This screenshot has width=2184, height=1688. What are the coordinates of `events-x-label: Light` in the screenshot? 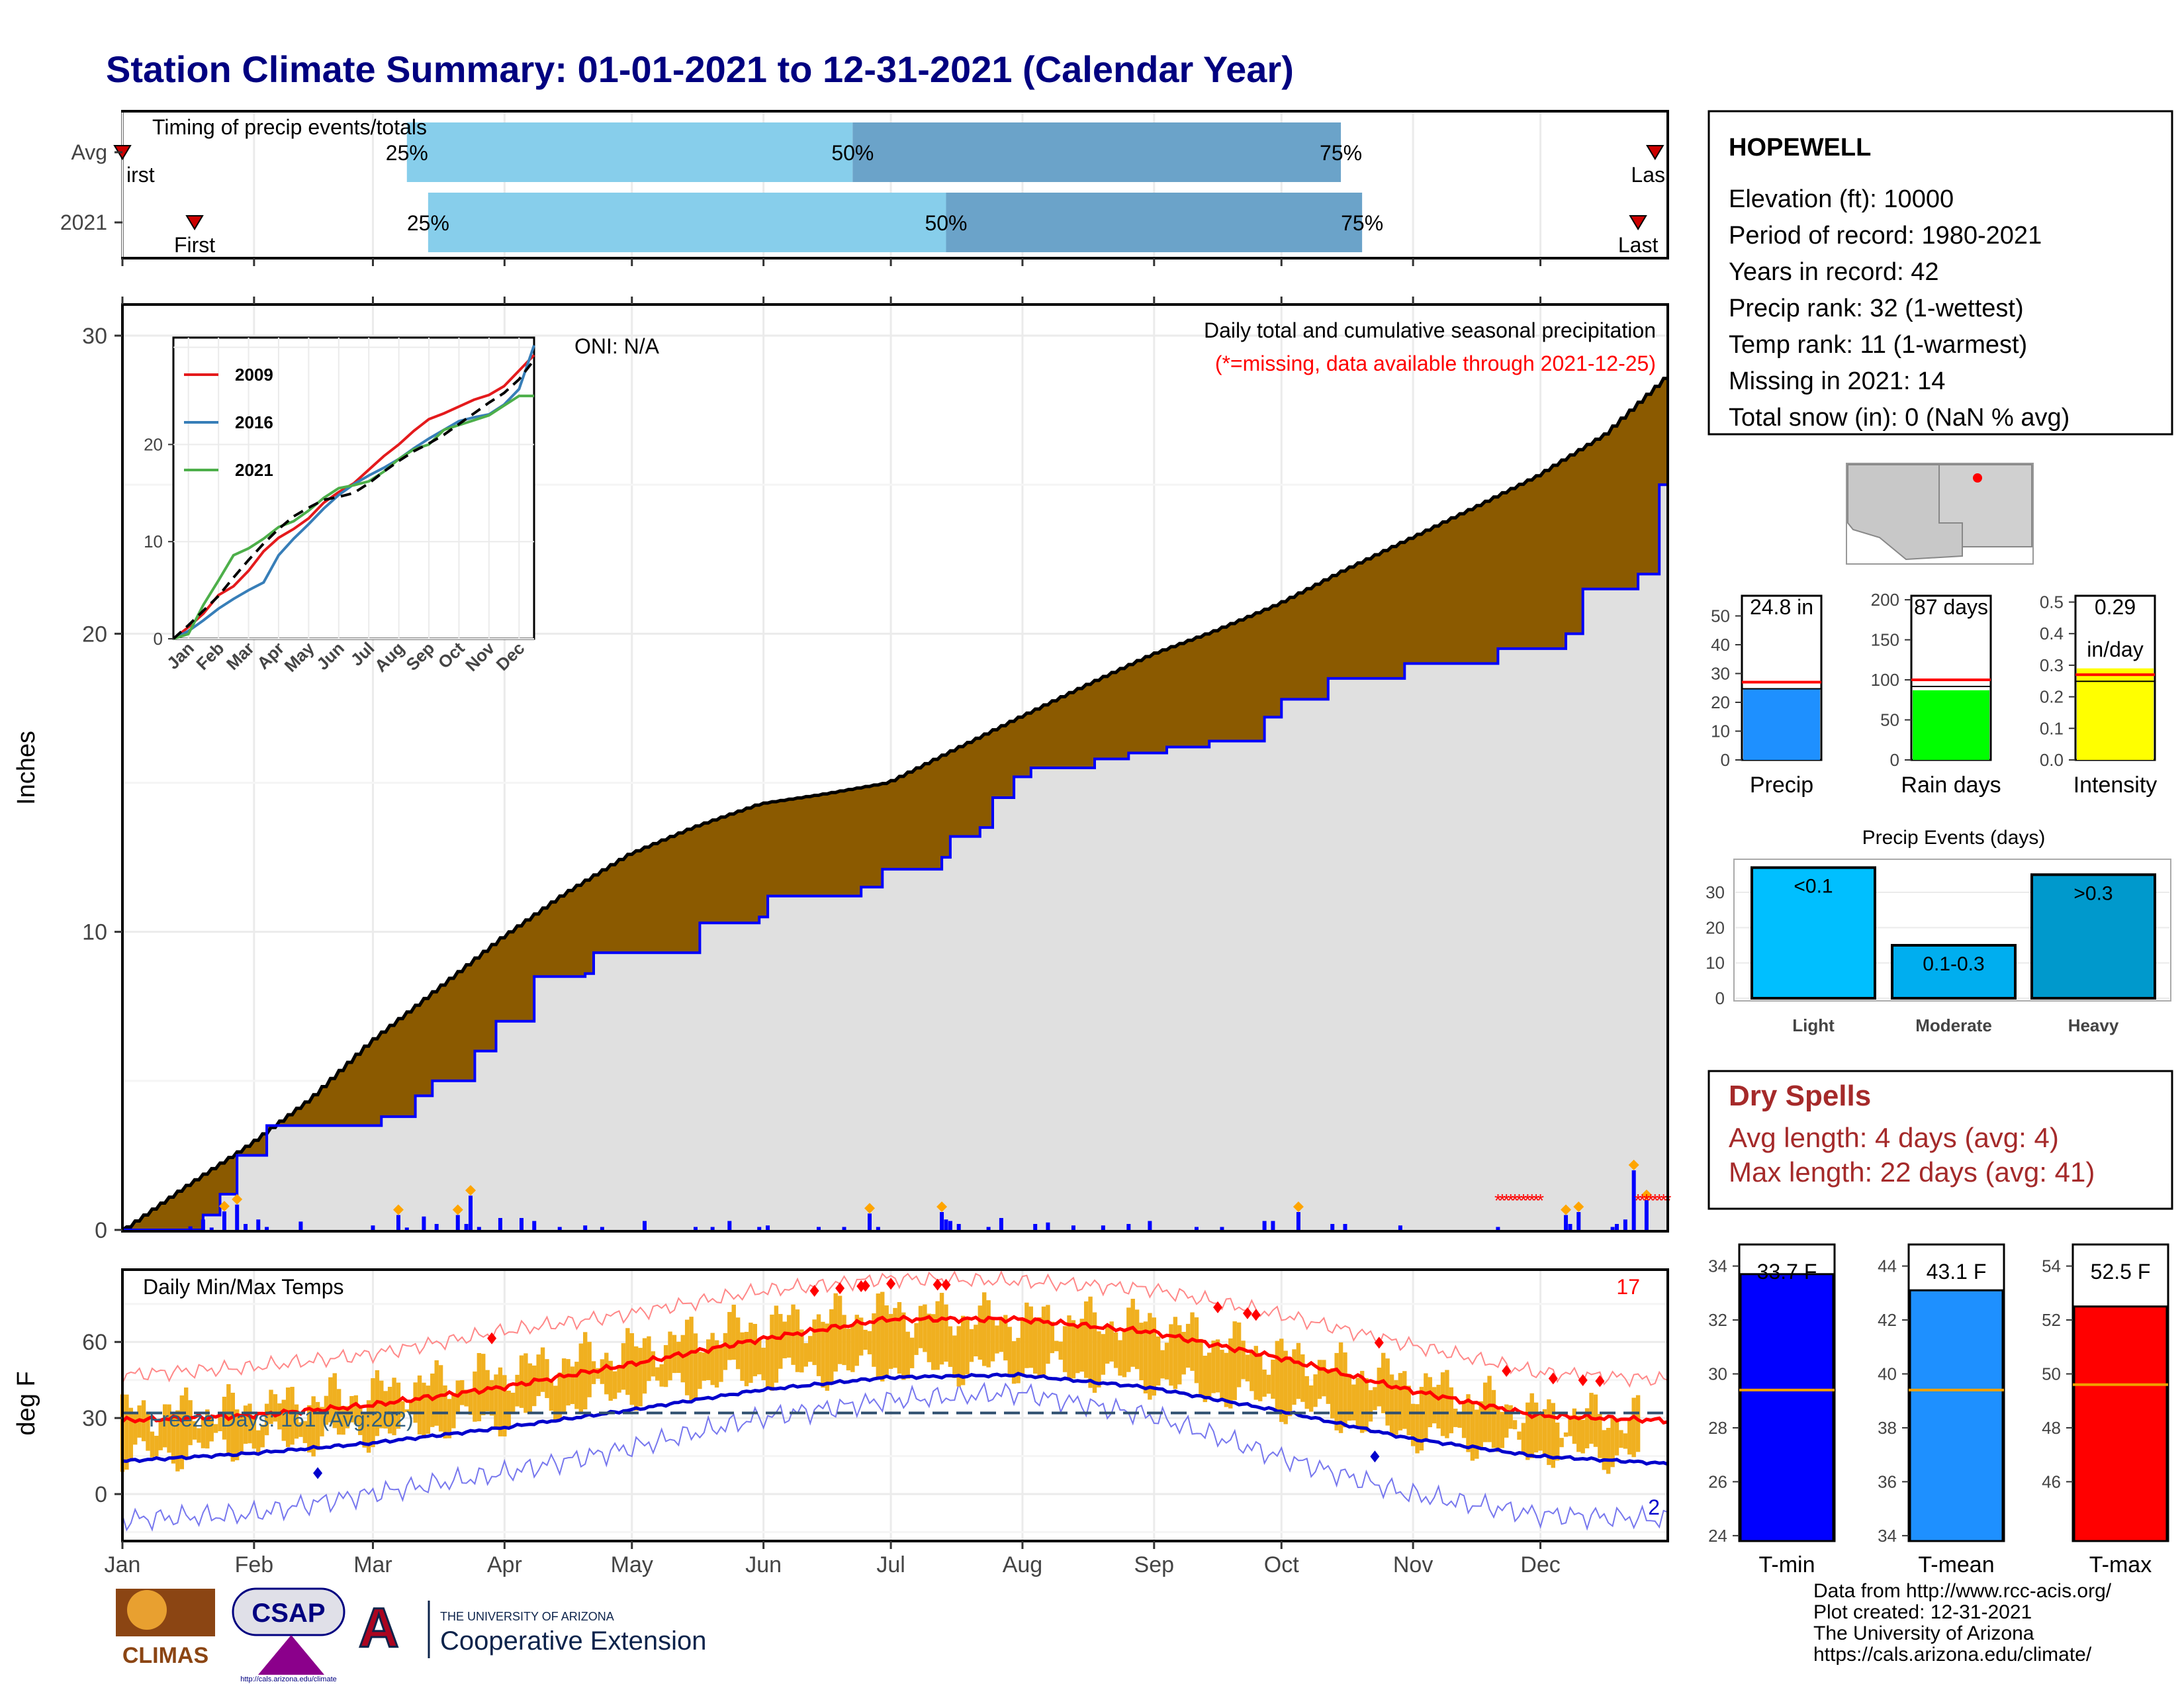 It's located at (1814, 1025).